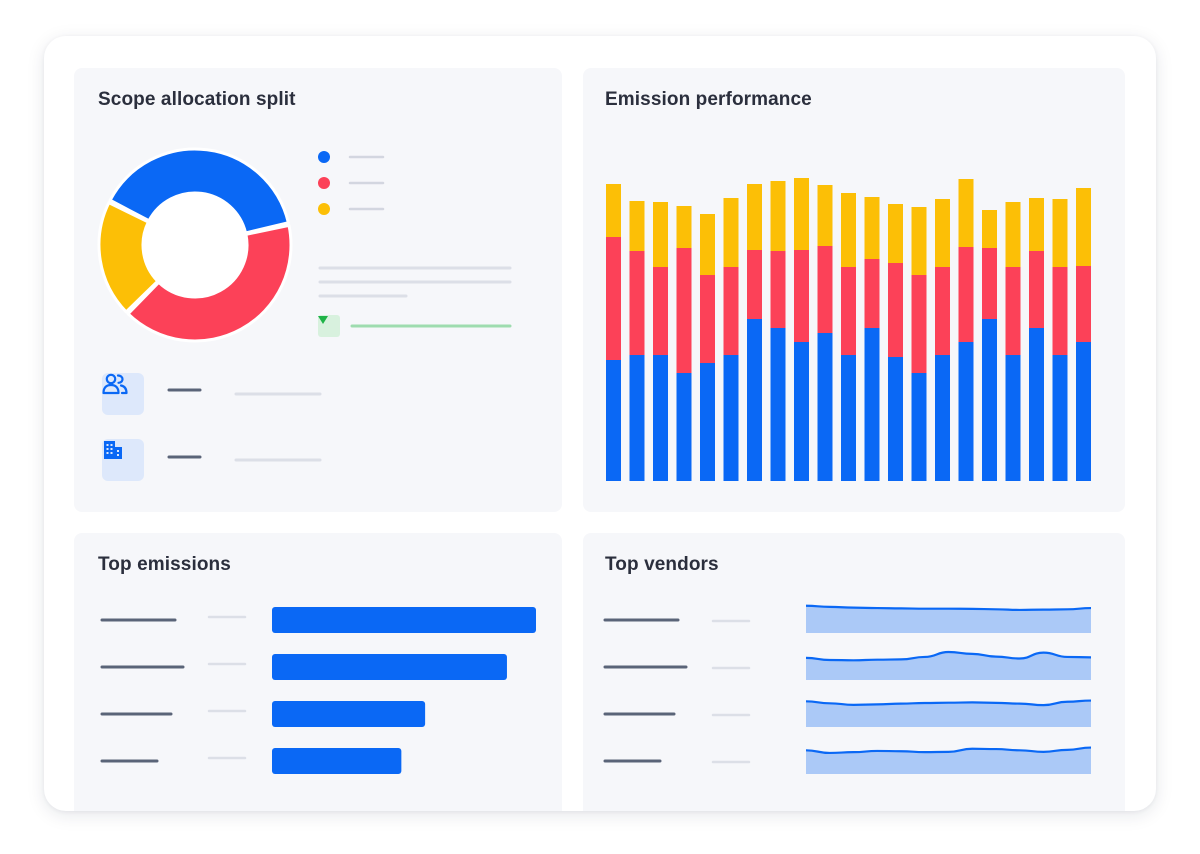  Describe the element at coordinates (662, 564) in the screenshot. I see `top-vendors-title: Top vendors` at that location.